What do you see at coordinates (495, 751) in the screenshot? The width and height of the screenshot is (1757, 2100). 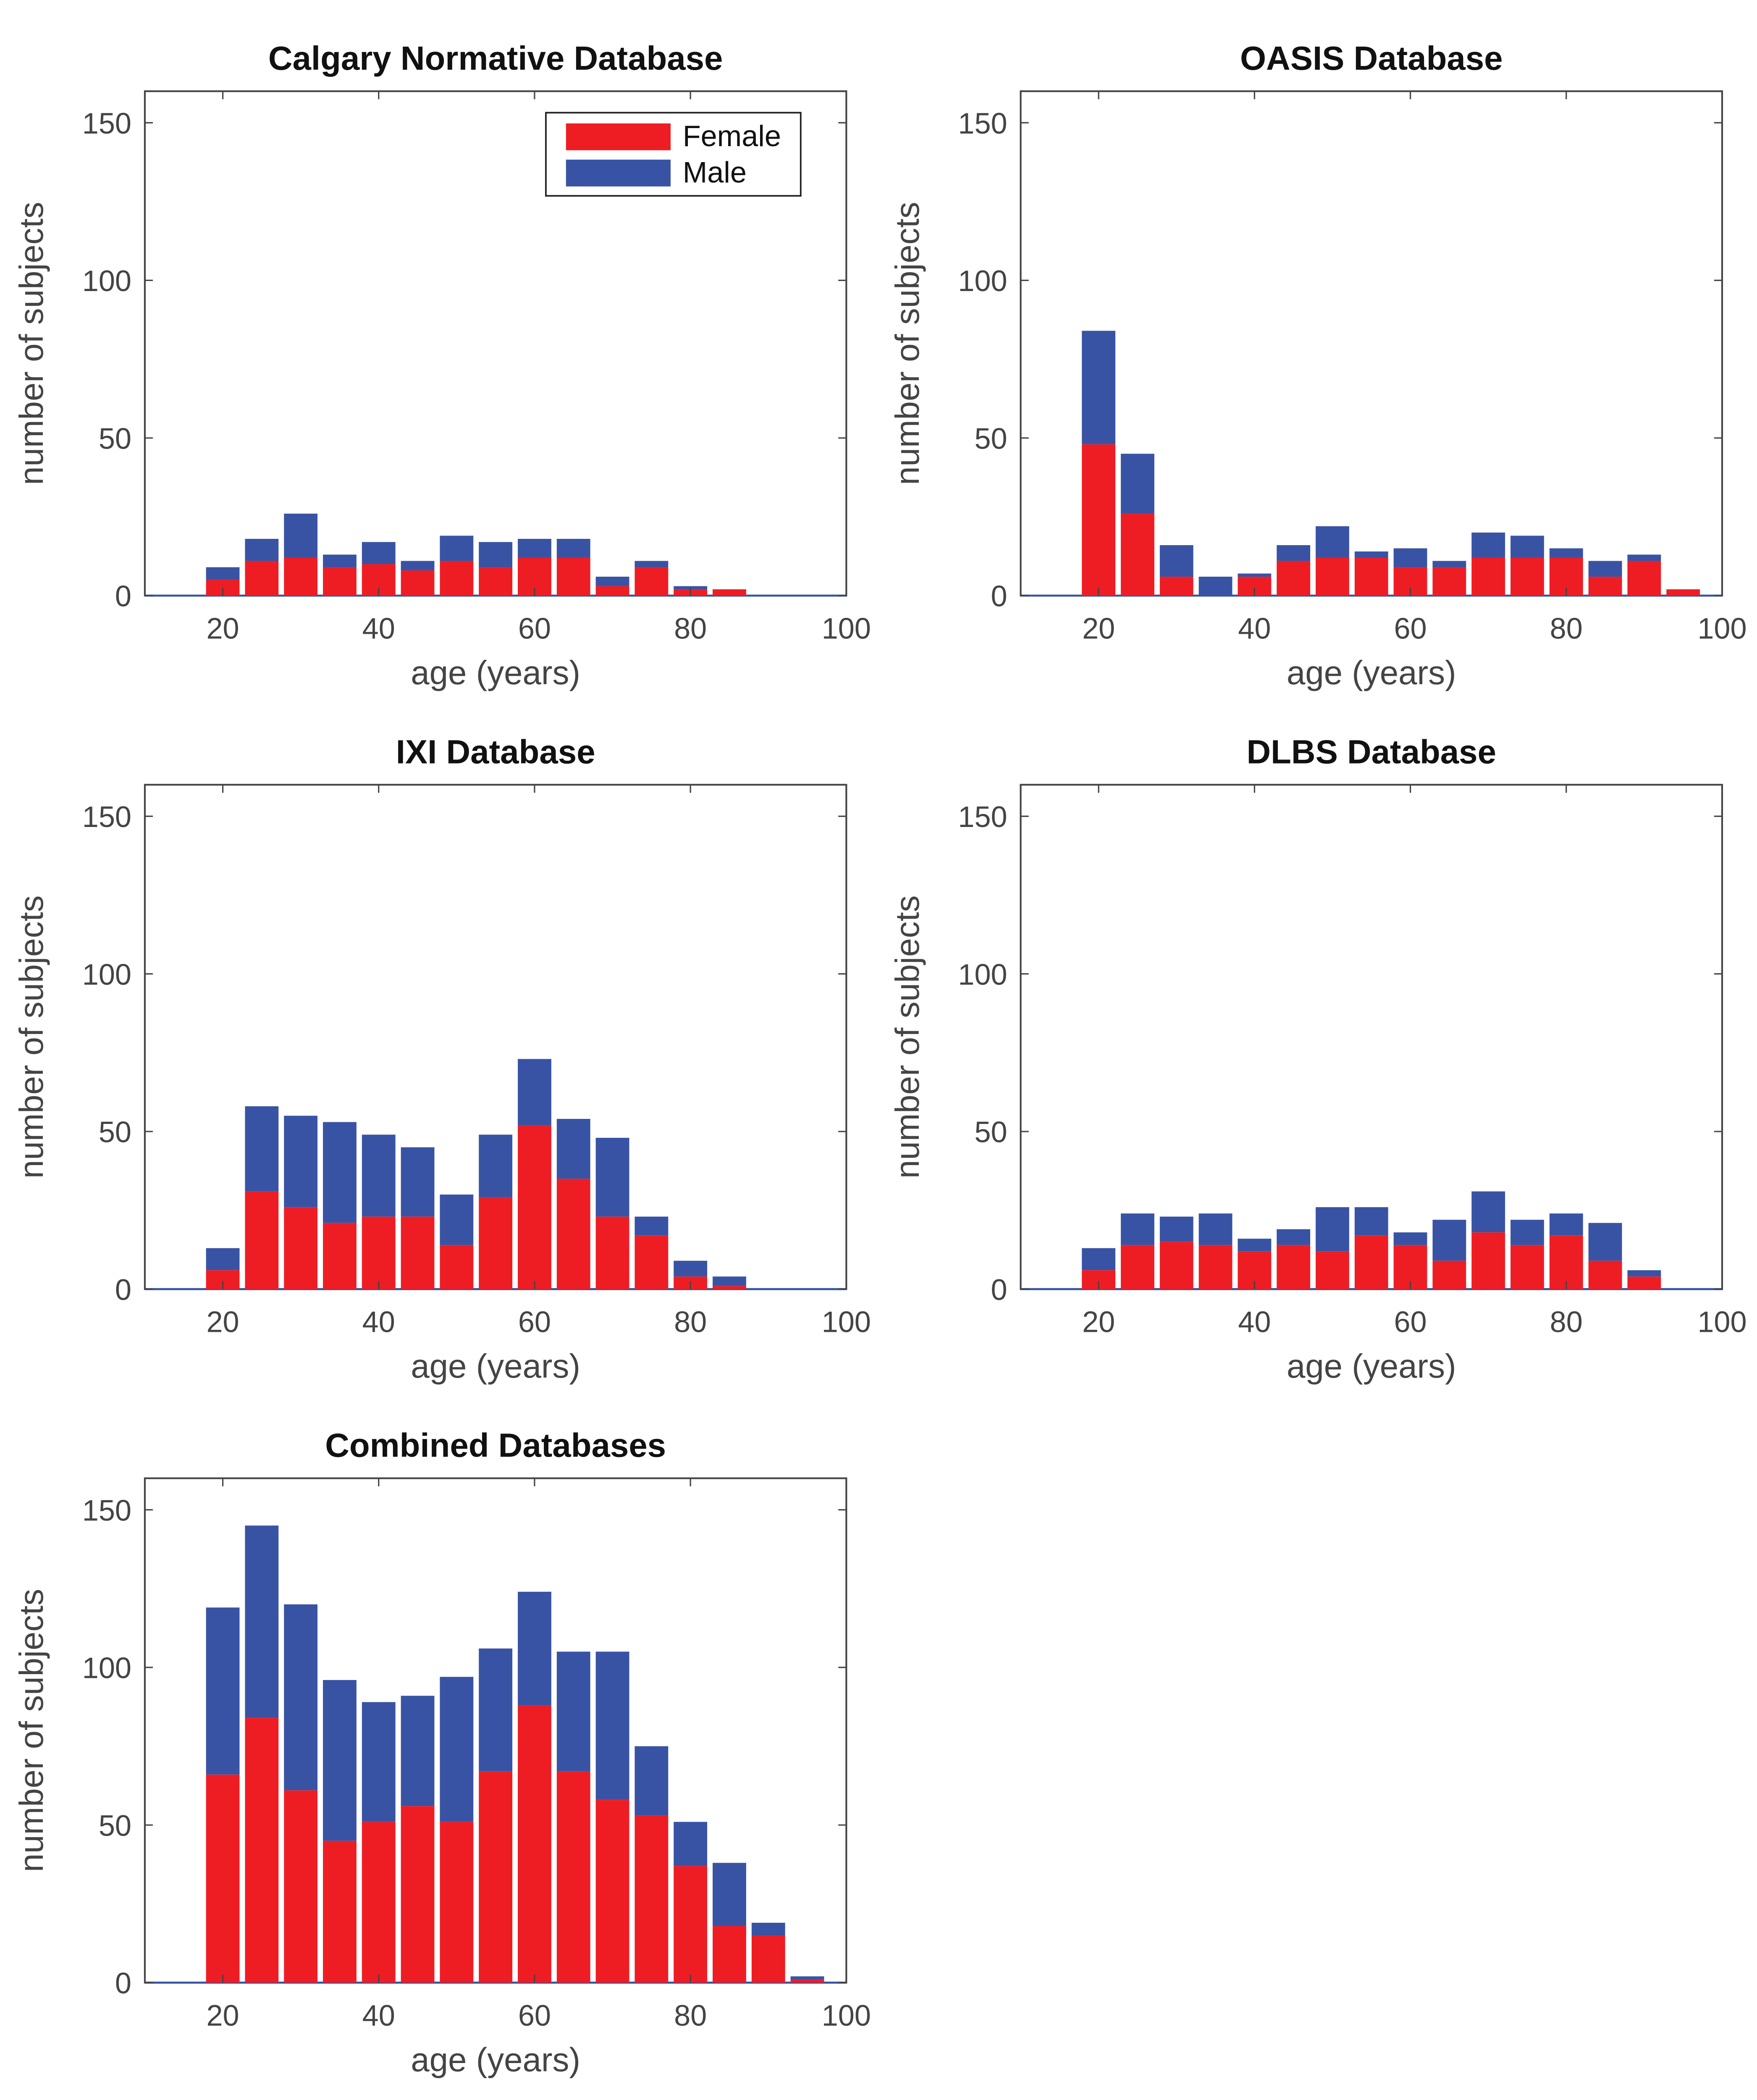 I see `chart-title: IXI Database` at bounding box center [495, 751].